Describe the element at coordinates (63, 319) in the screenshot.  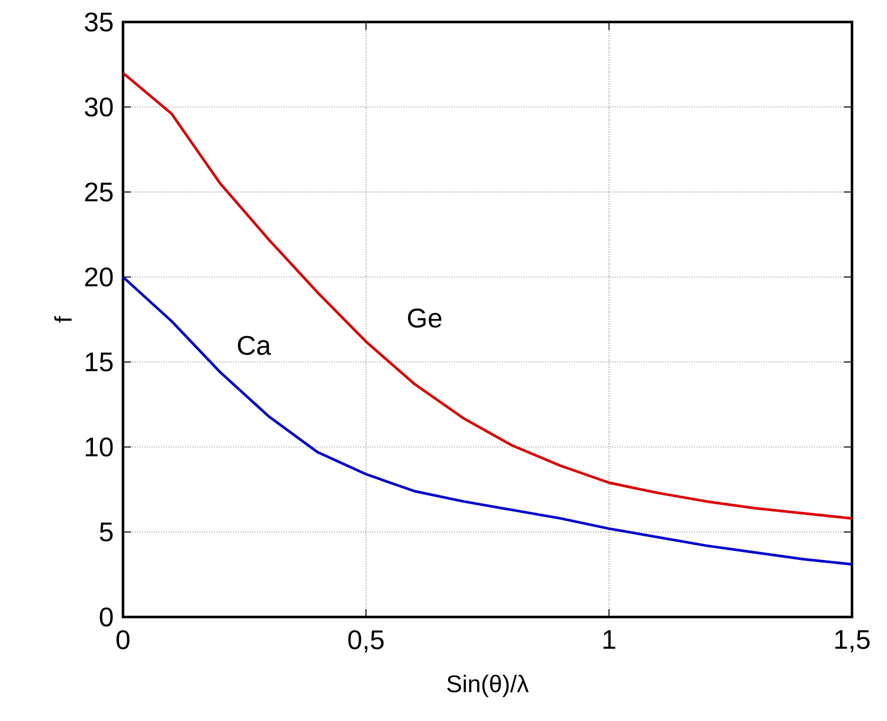
I see `y-axis-title: f` at that location.